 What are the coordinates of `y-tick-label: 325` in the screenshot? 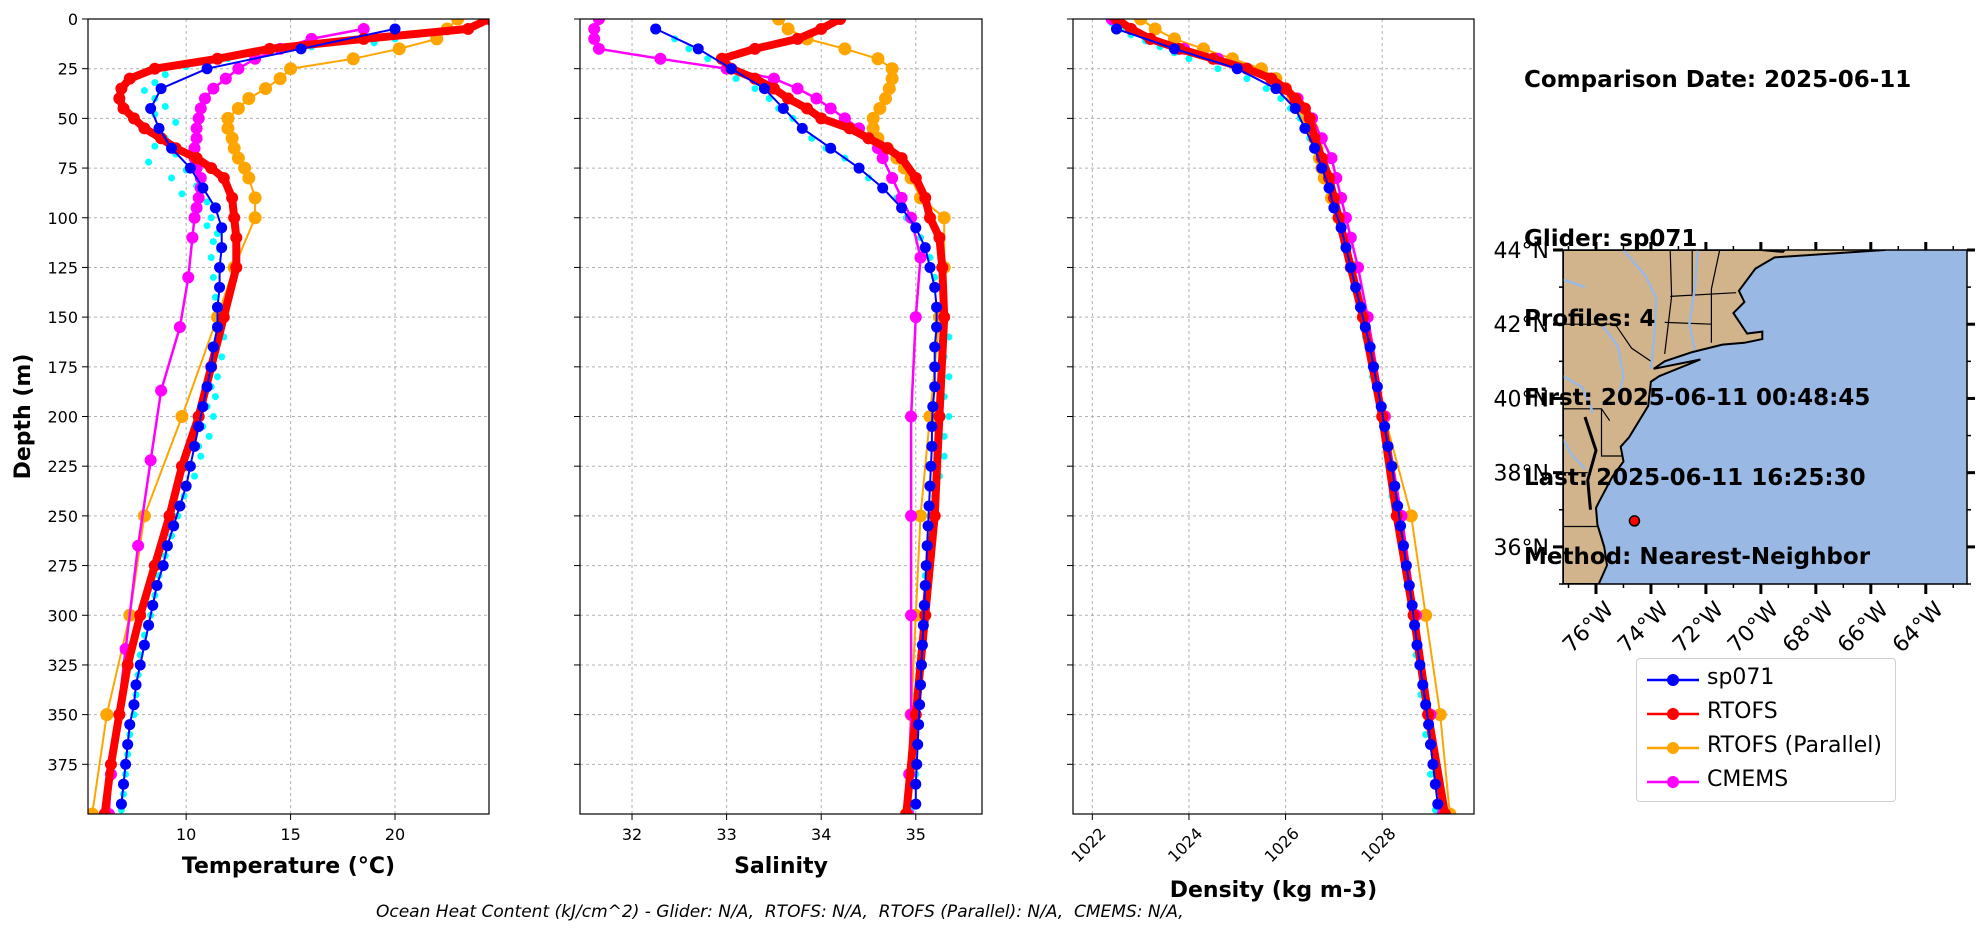 It's located at (62, 665).